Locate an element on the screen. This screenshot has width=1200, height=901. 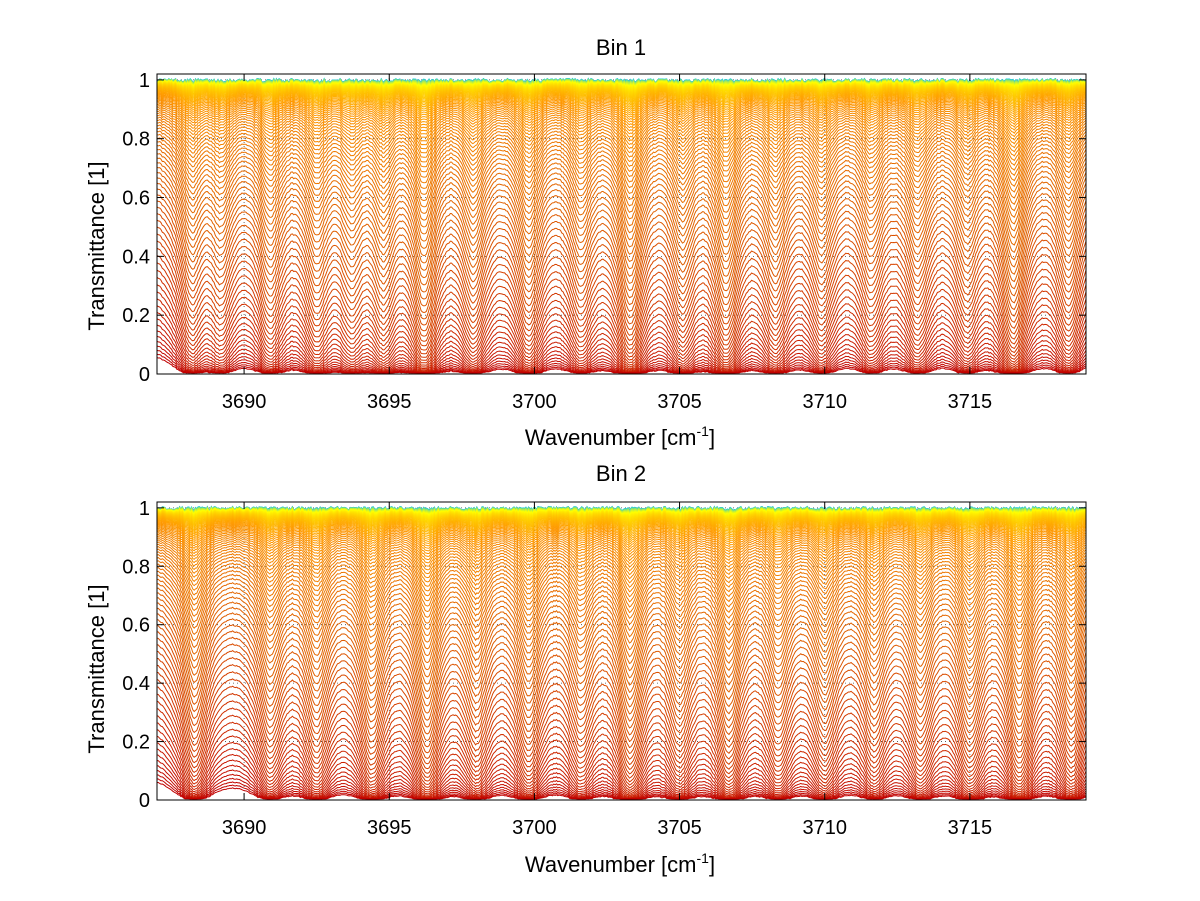
y-tick-label: 0.8 is located at coordinates (136, 140).